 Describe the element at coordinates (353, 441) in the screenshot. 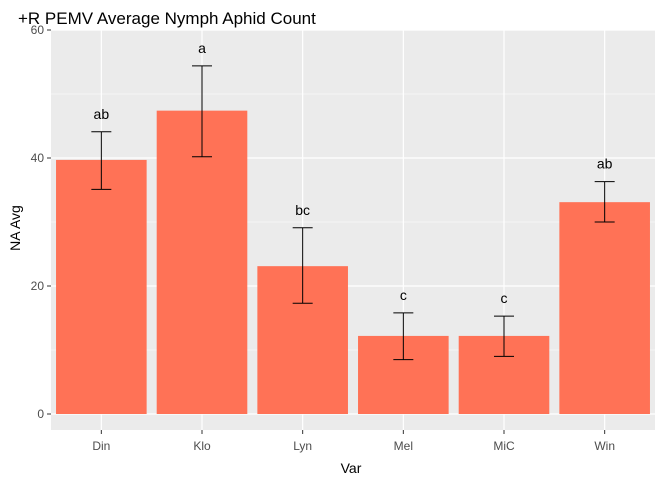

I see `x-axis-ticks: Din Klo Lyn Mel MiC Win` at that location.